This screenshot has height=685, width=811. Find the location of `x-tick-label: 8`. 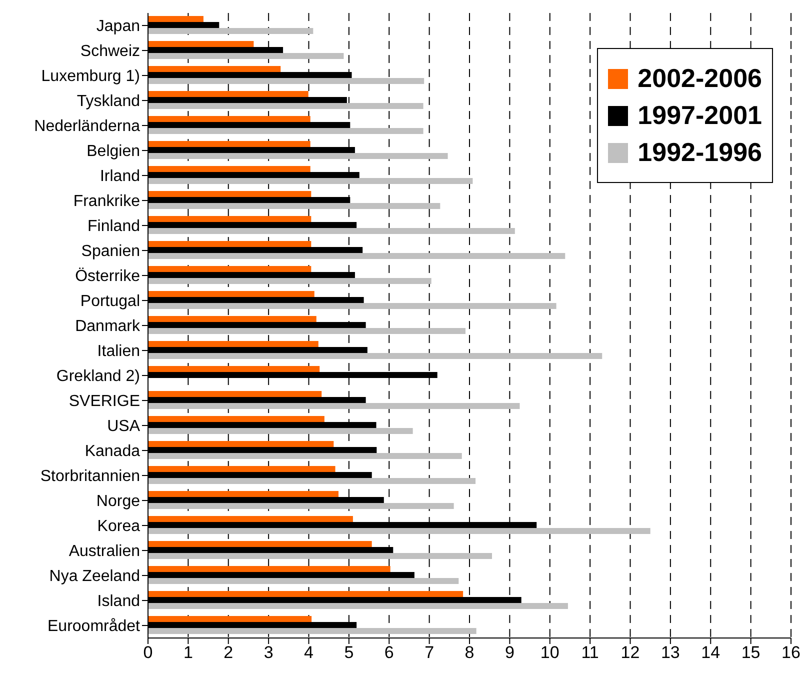

x-tick-label: 8 is located at coordinates (469, 652).